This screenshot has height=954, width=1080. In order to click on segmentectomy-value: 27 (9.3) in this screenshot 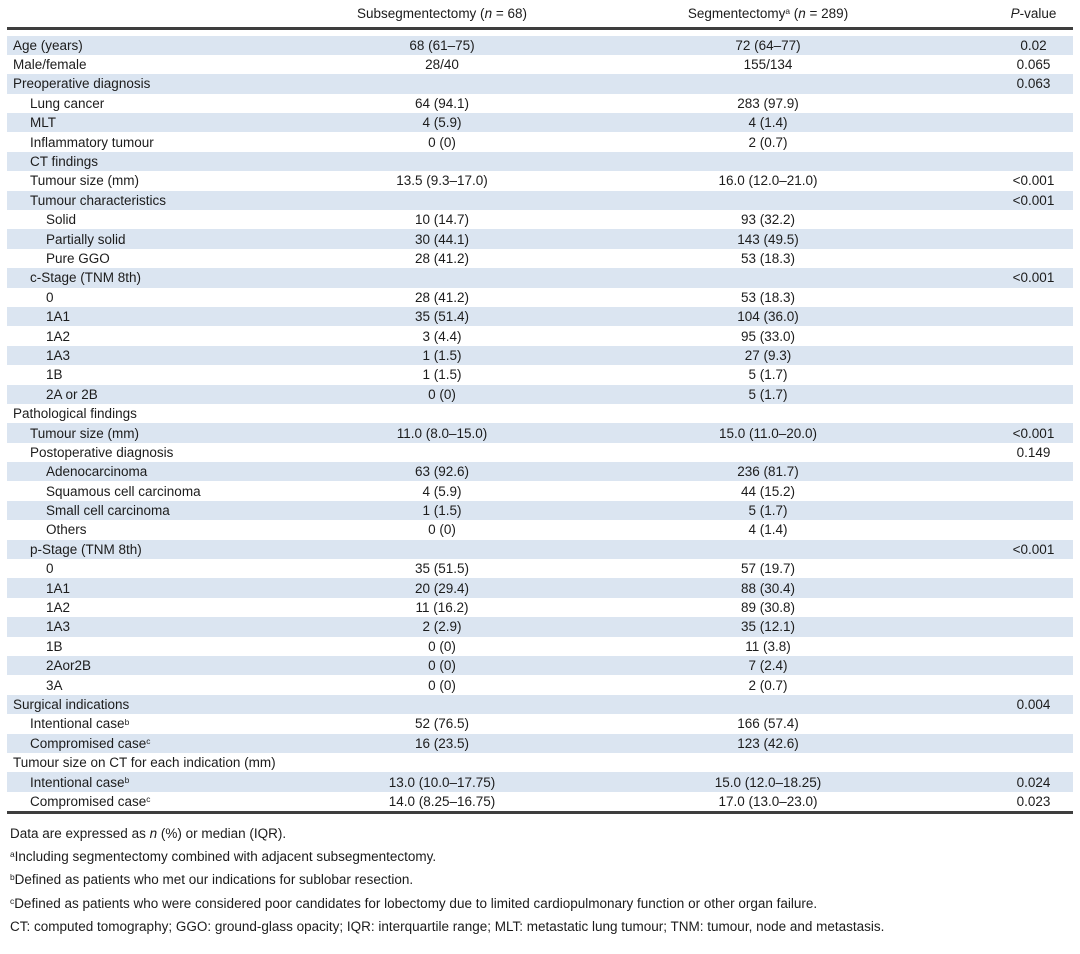, I will do `click(768, 355)`.